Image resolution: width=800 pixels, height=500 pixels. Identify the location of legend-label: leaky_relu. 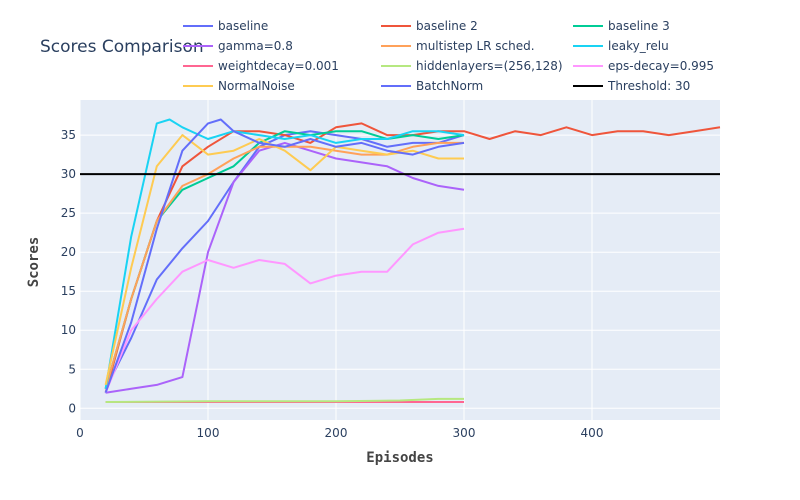
(638, 46).